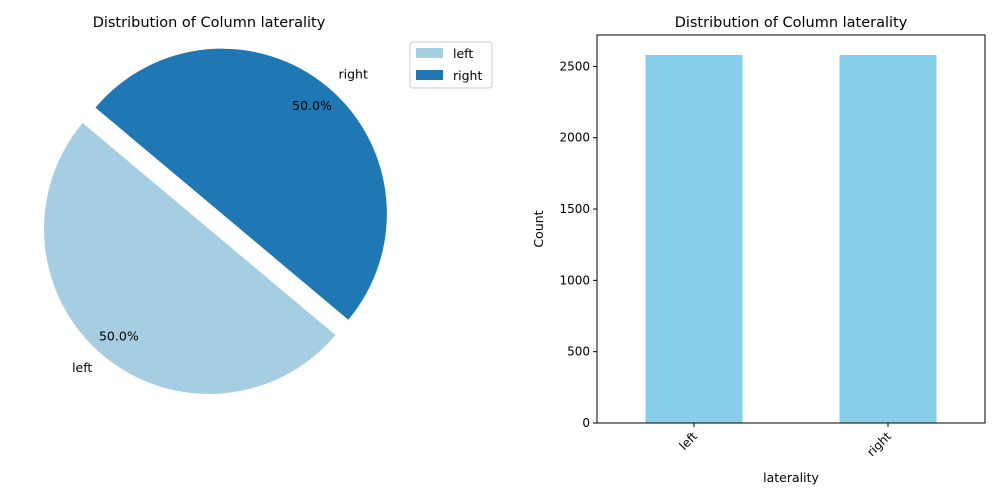  What do you see at coordinates (429, 75) in the screenshot?
I see `legend-swatch-right` at bounding box center [429, 75].